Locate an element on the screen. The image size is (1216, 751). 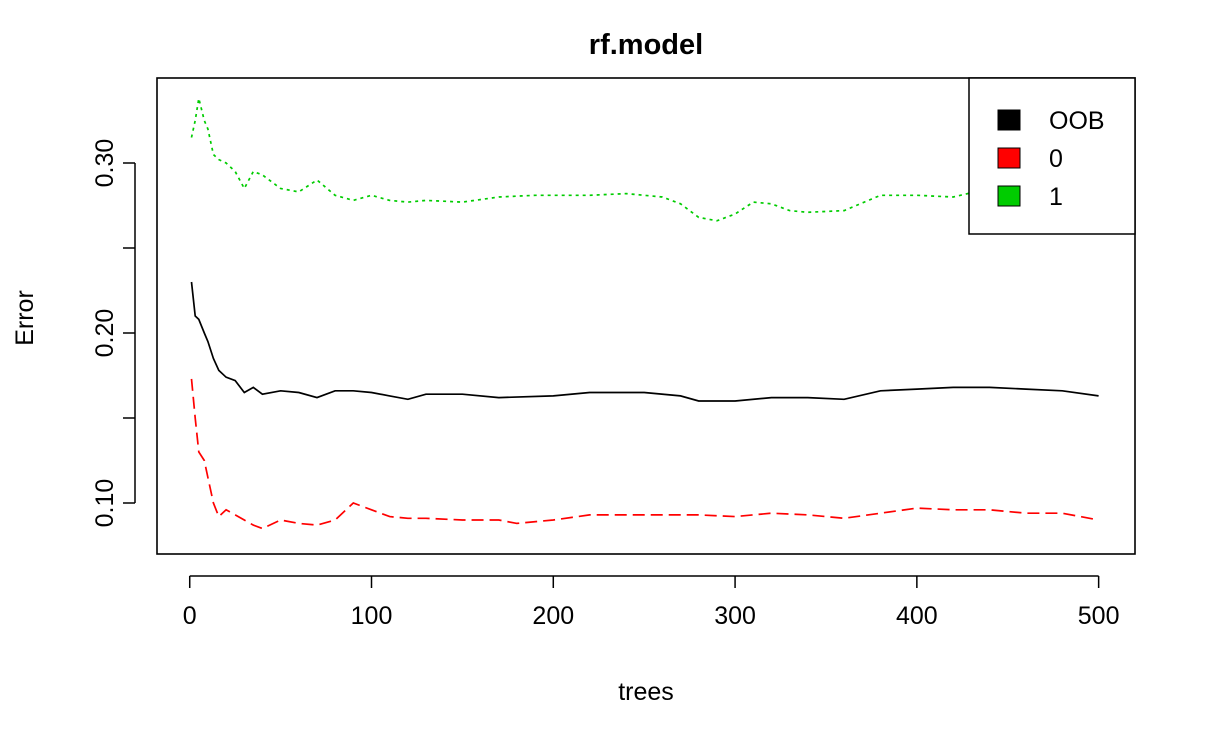
x-tick-label: 300 is located at coordinates (735, 616).